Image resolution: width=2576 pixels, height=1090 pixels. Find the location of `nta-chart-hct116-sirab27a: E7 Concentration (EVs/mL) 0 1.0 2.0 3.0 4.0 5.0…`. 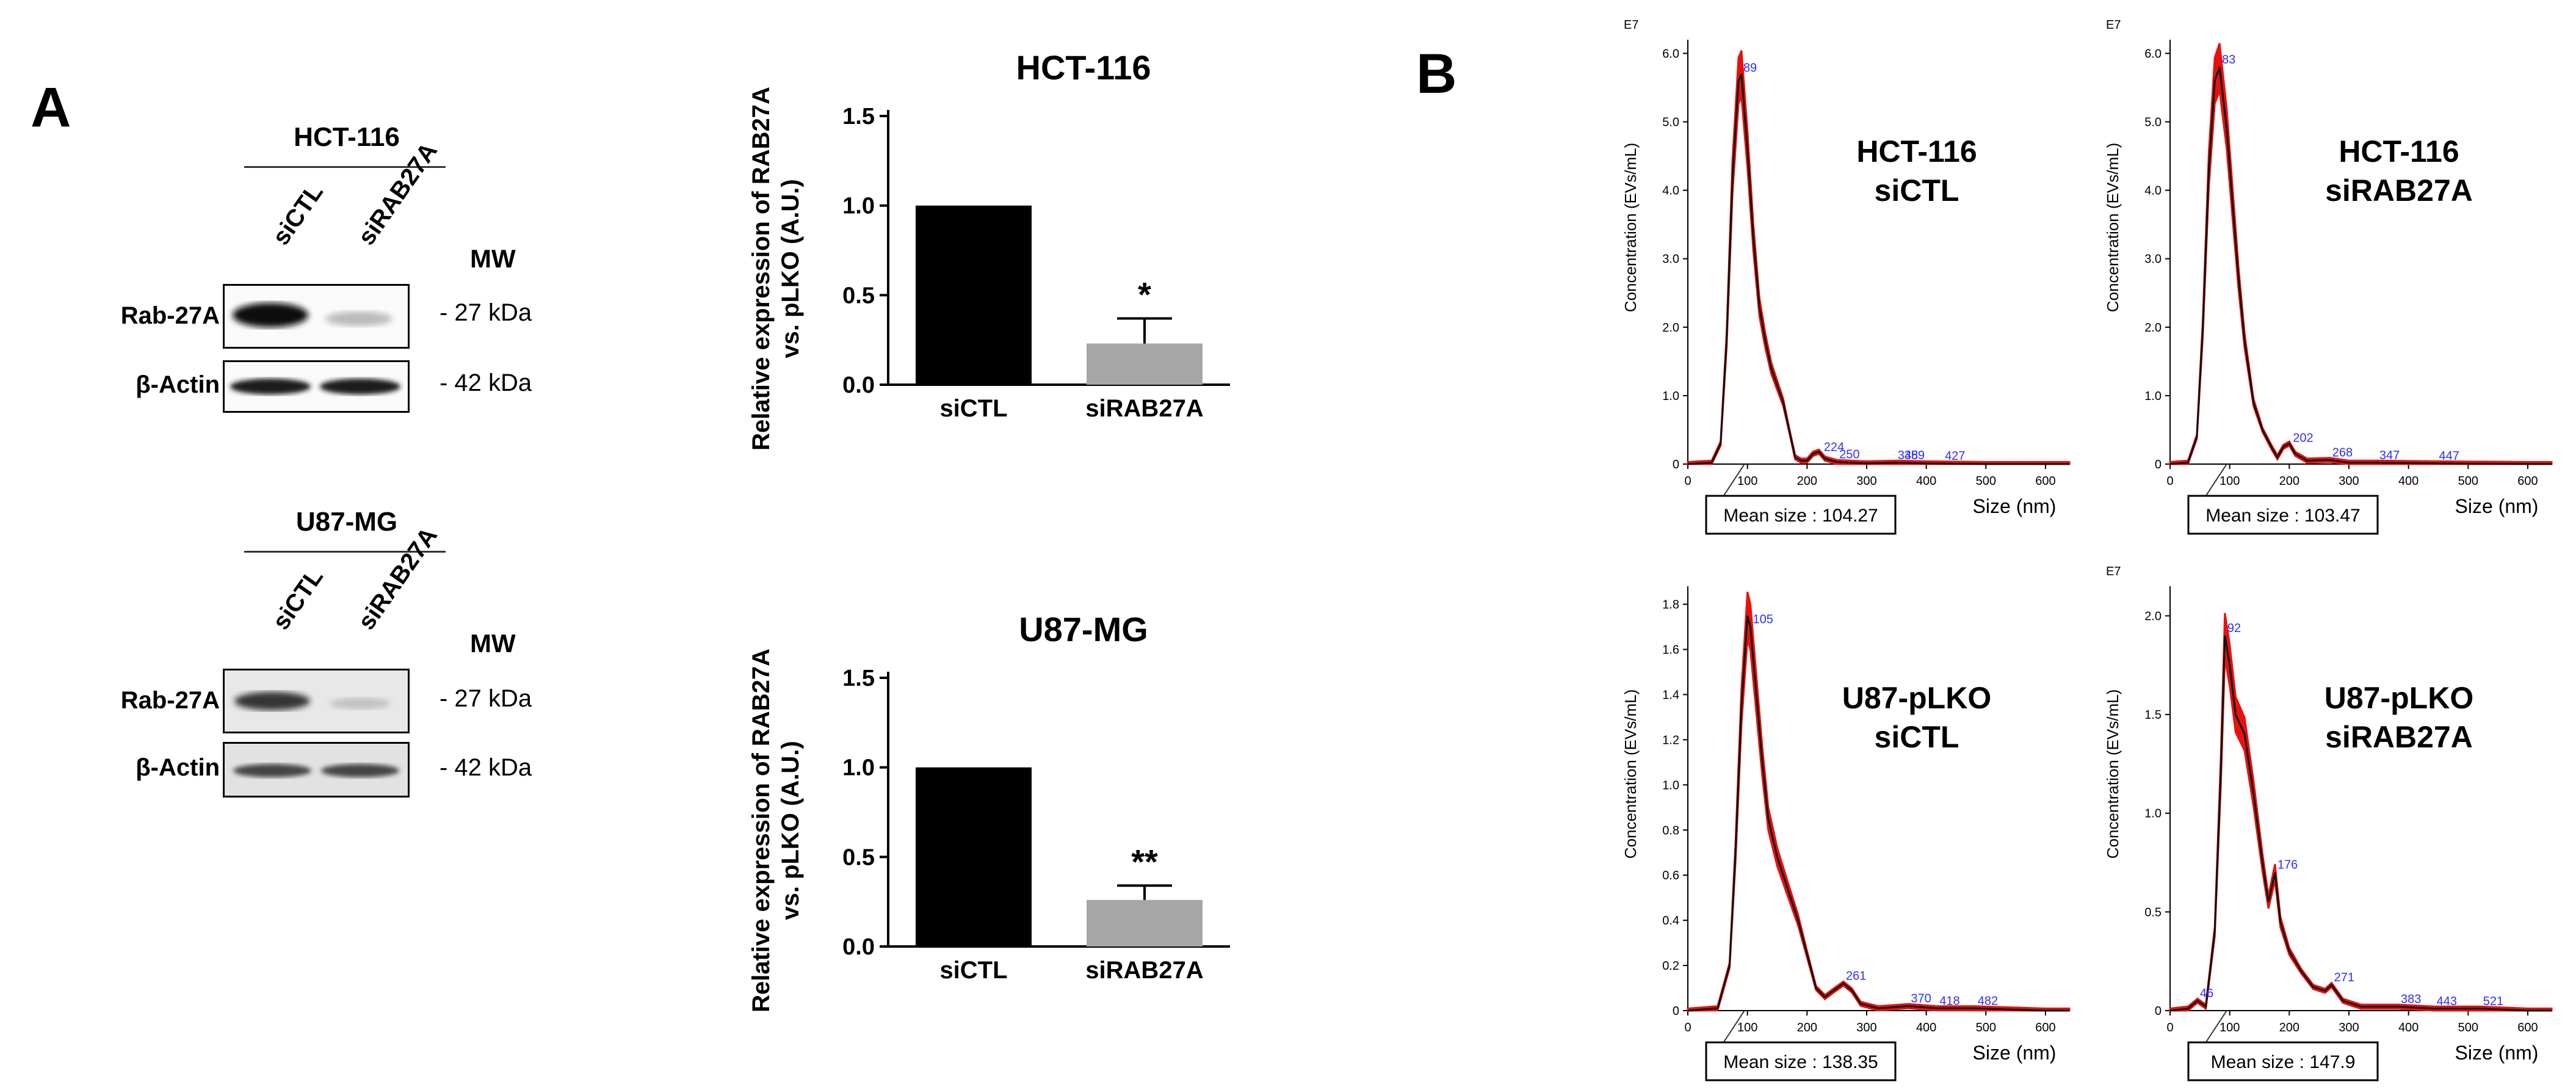

nta-chart-hct116-sirab27a: E7 Concentration (EVs/mL) 0 1.0 2.0 3.0 4.0 5.0… is located at coordinates (2328, 276).